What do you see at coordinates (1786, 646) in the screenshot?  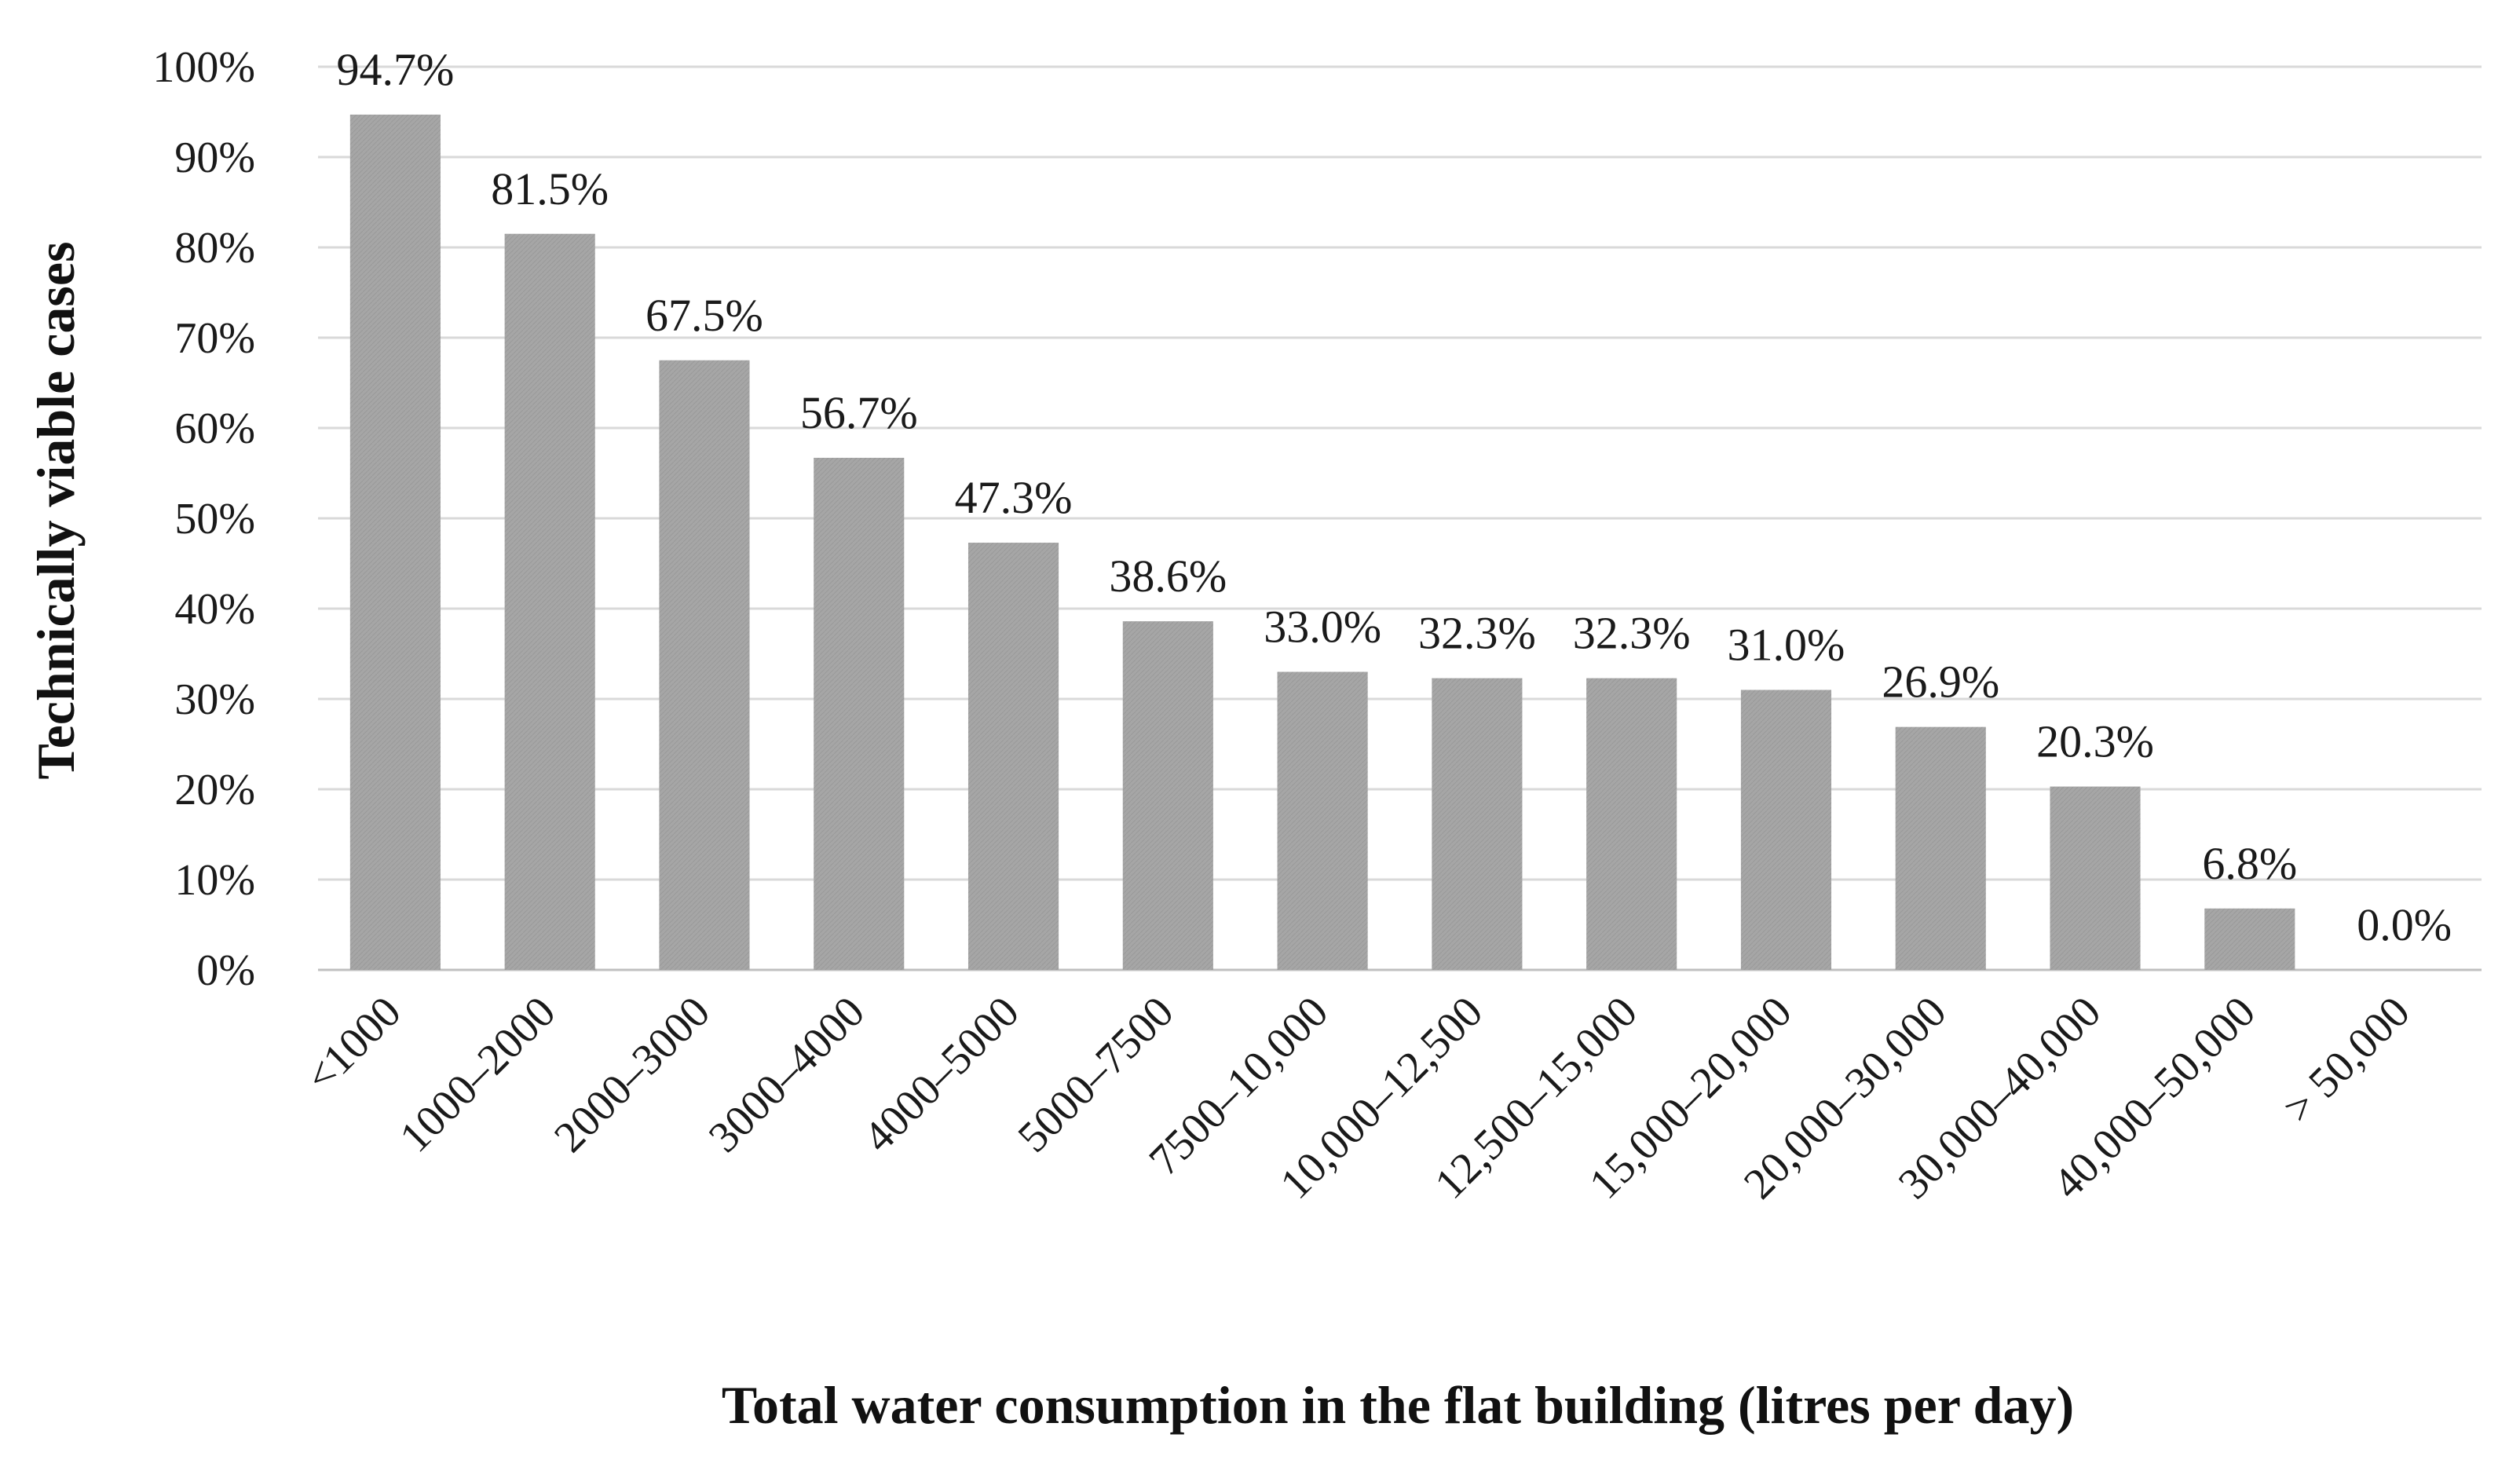 I see `data-label: 31.0%` at bounding box center [1786, 646].